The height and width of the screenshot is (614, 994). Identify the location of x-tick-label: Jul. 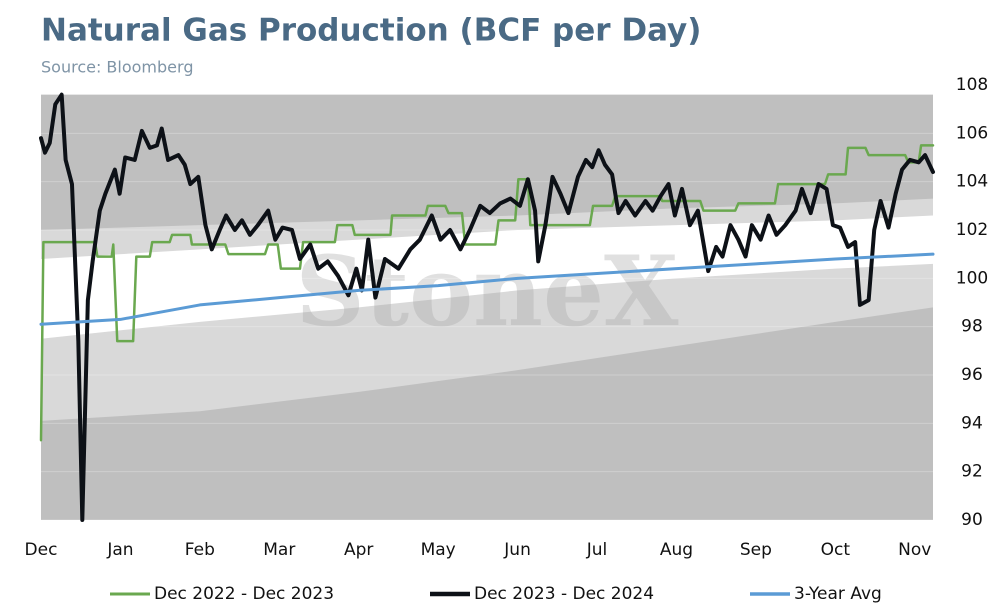
(597, 550).